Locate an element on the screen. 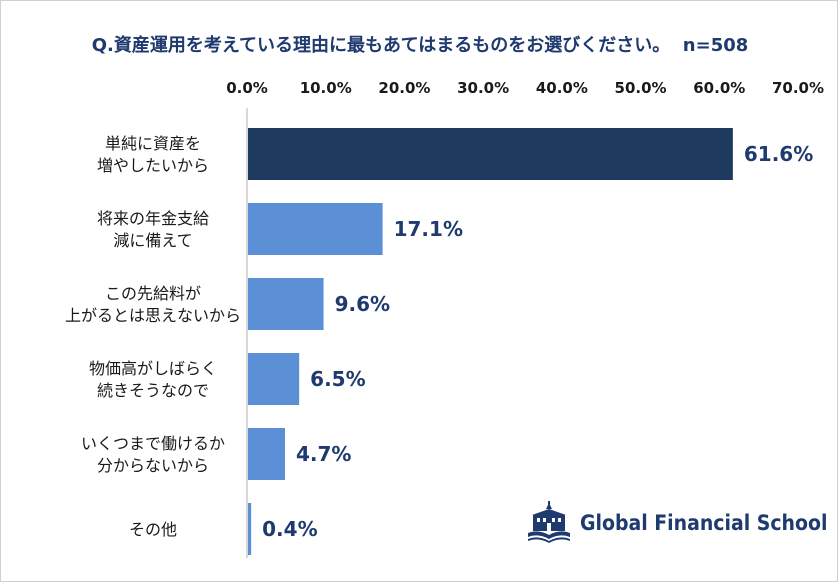 Image resolution: width=838 pixels, height=583 pixels. x-tick-label: 20.0% is located at coordinates (404, 88).